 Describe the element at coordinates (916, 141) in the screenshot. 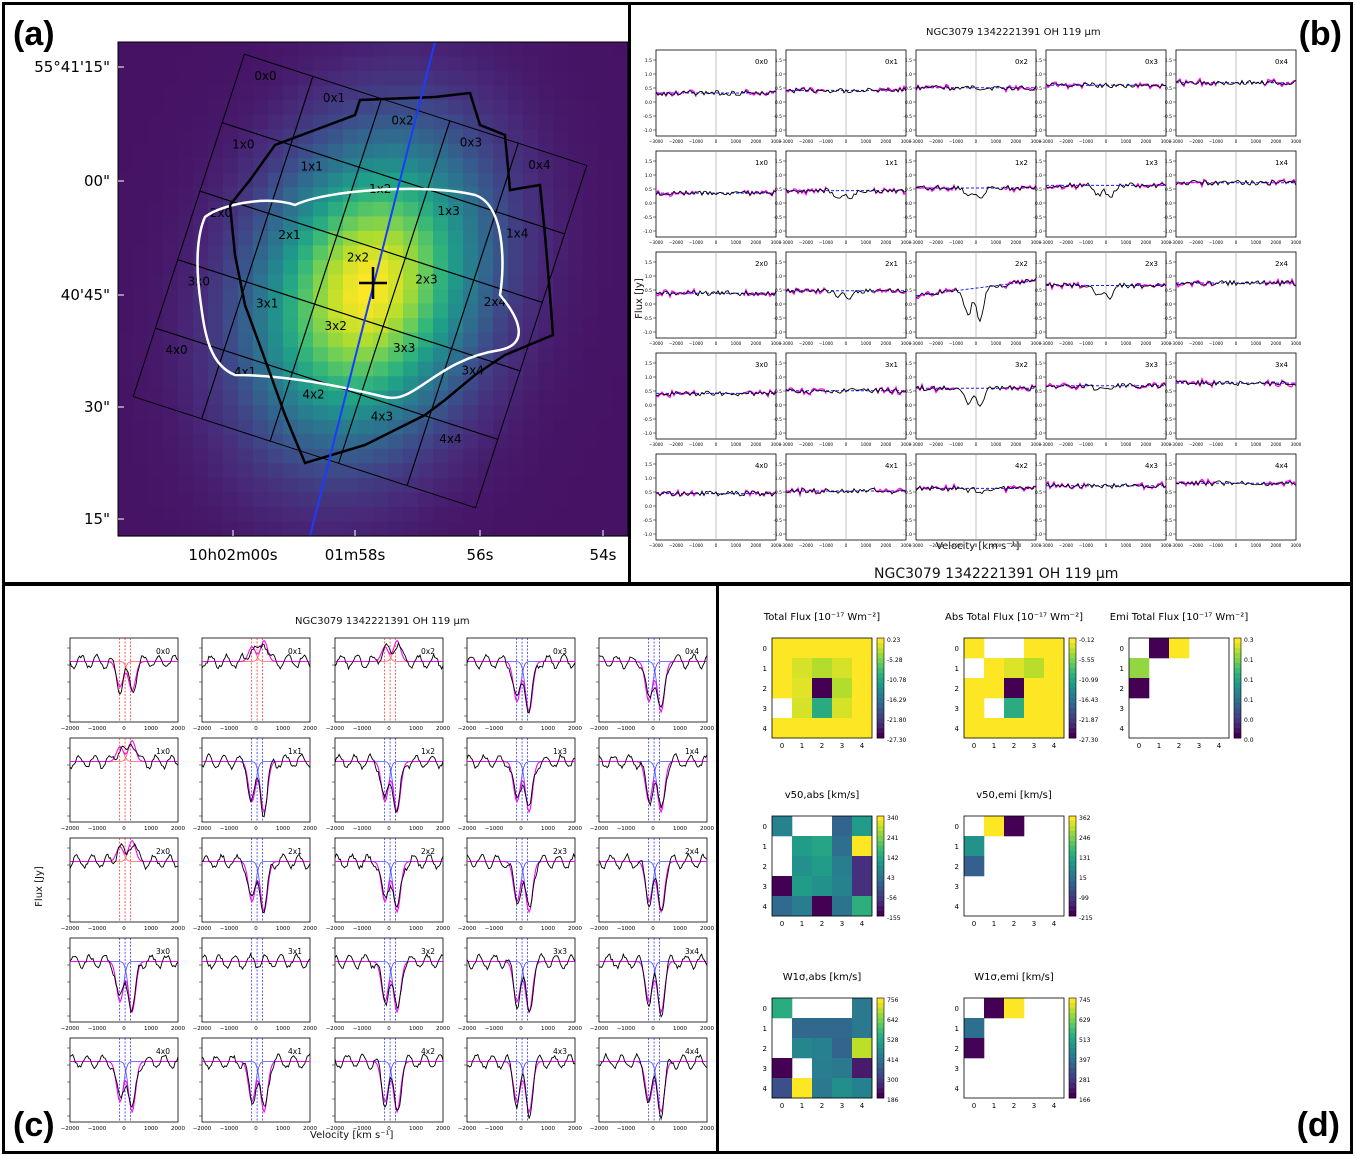

I see `x-tick-label: −3000` at that location.